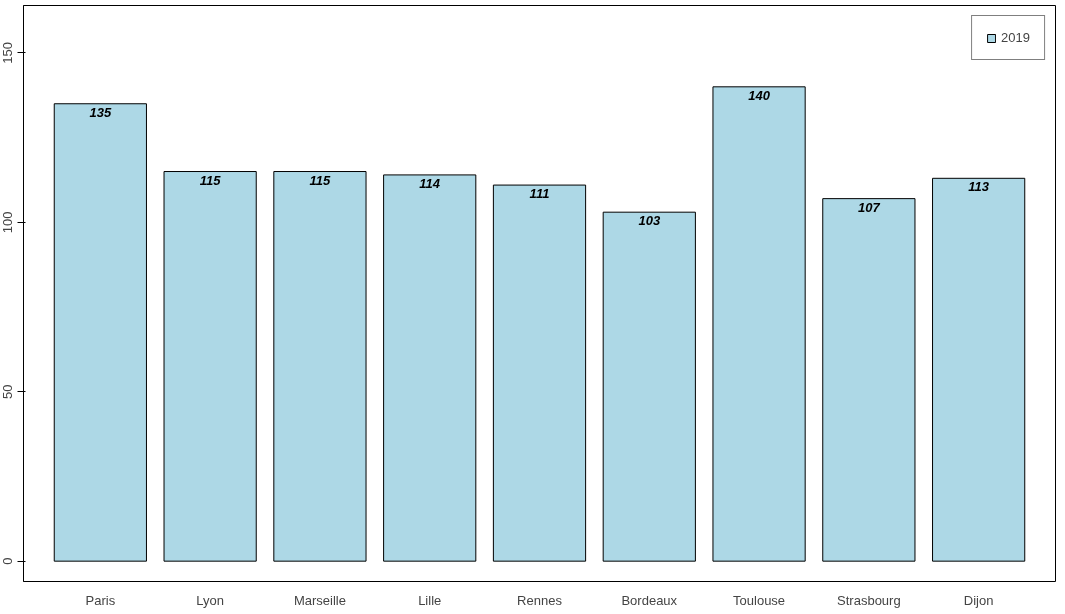 This screenshot has height=614, width=1065. I want to click on data-label: 113, so click(979, 187).